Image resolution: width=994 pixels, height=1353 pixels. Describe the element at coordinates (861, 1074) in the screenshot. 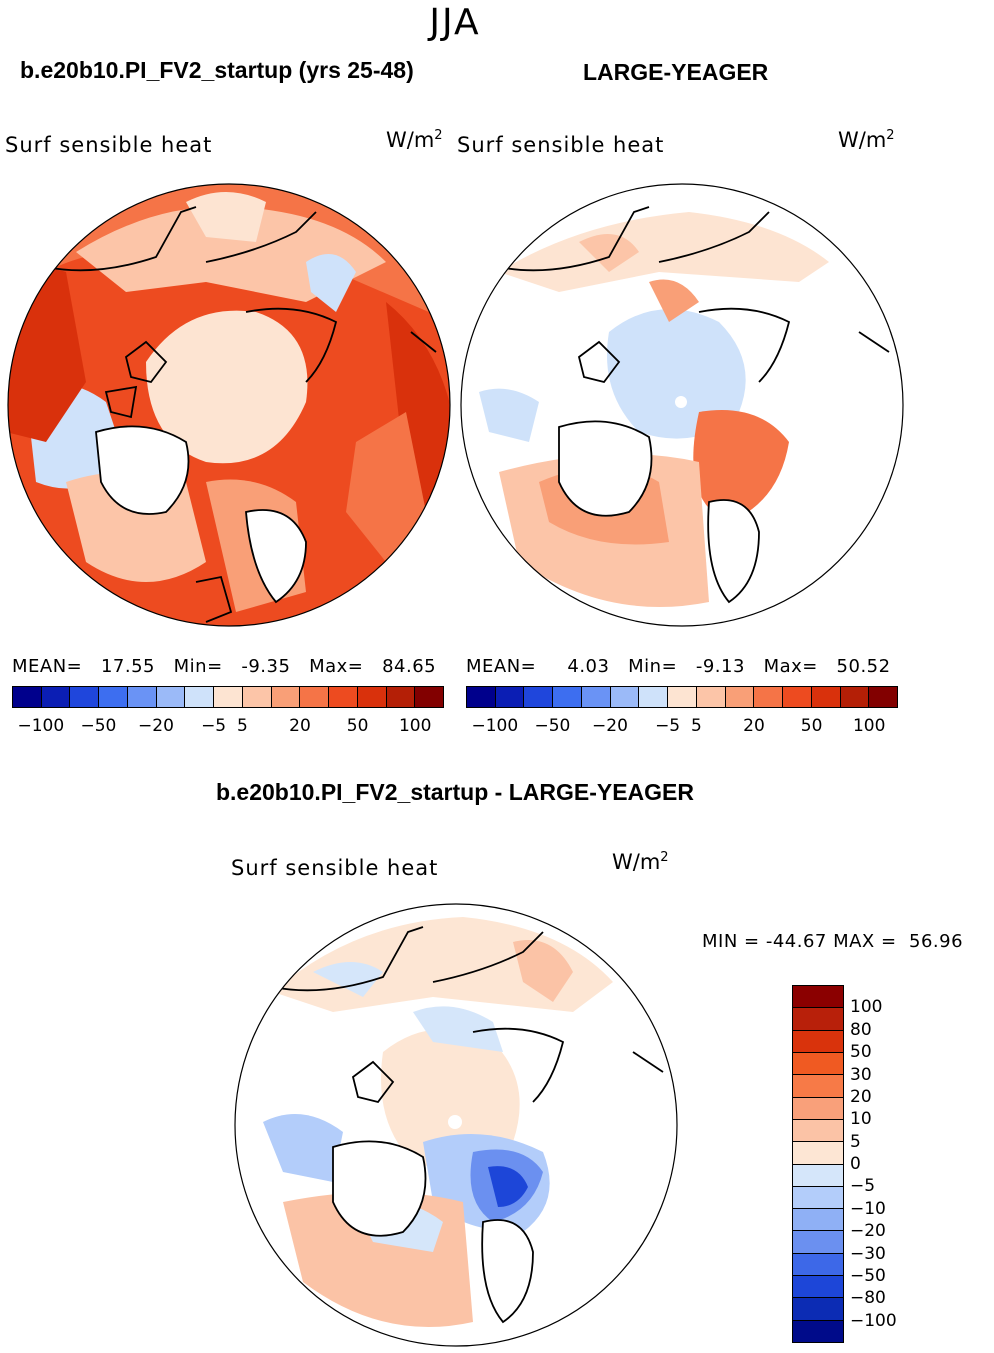

I see `colorbar-tick-label: 30` at that location.